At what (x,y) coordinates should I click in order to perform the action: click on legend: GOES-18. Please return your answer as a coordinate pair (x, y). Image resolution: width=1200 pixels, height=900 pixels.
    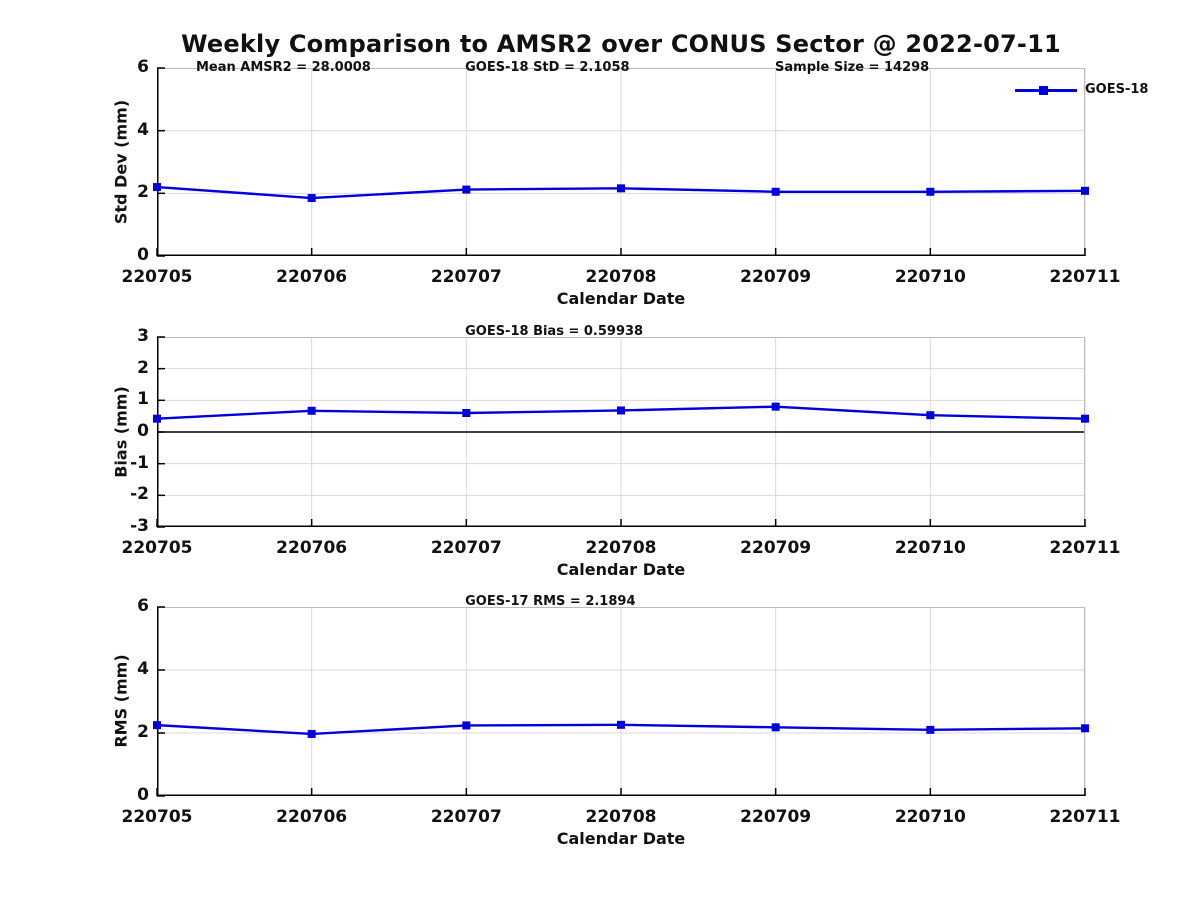
    Looking at the image, I should click on (1090, 90).